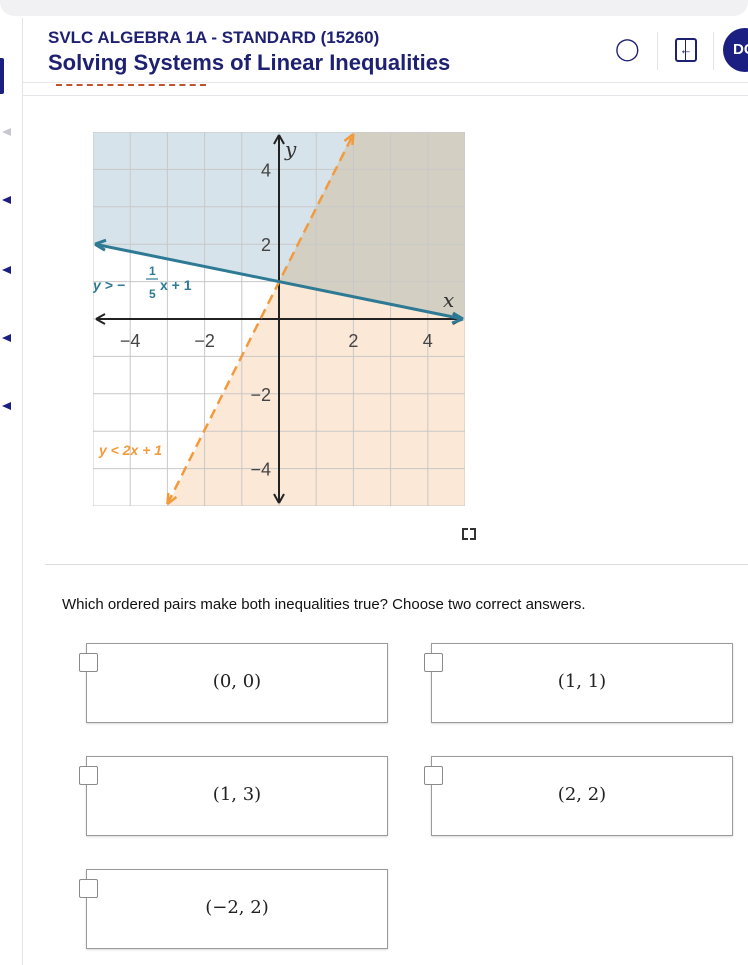 This screenshot has width=748, height=965. What do you see at coordinates (266, 245) in the screenshot?
I see `y-tick-label: 2` at bounding box center [266, 245].